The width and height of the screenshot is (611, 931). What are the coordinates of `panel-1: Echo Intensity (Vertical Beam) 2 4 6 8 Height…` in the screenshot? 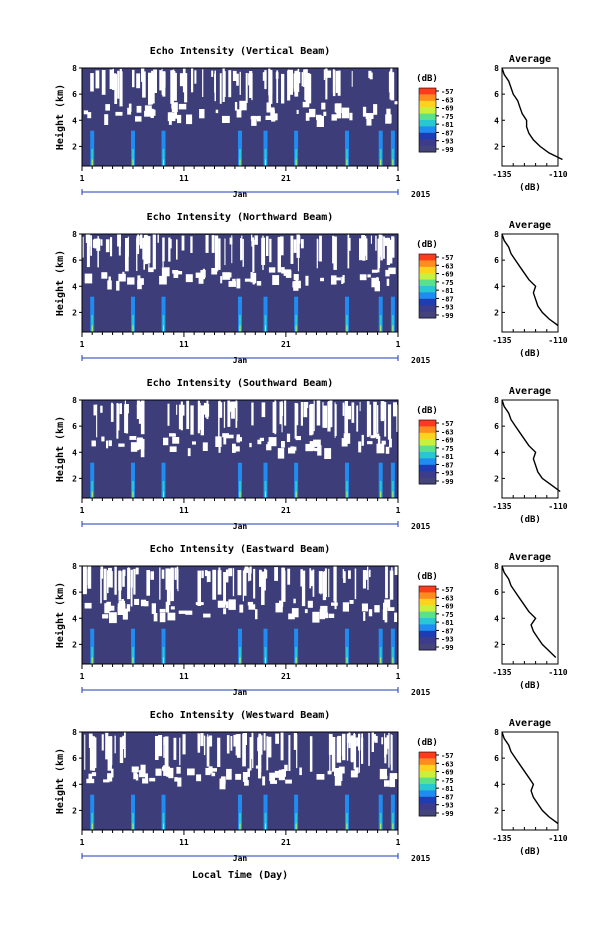 It's located at (311, 122).